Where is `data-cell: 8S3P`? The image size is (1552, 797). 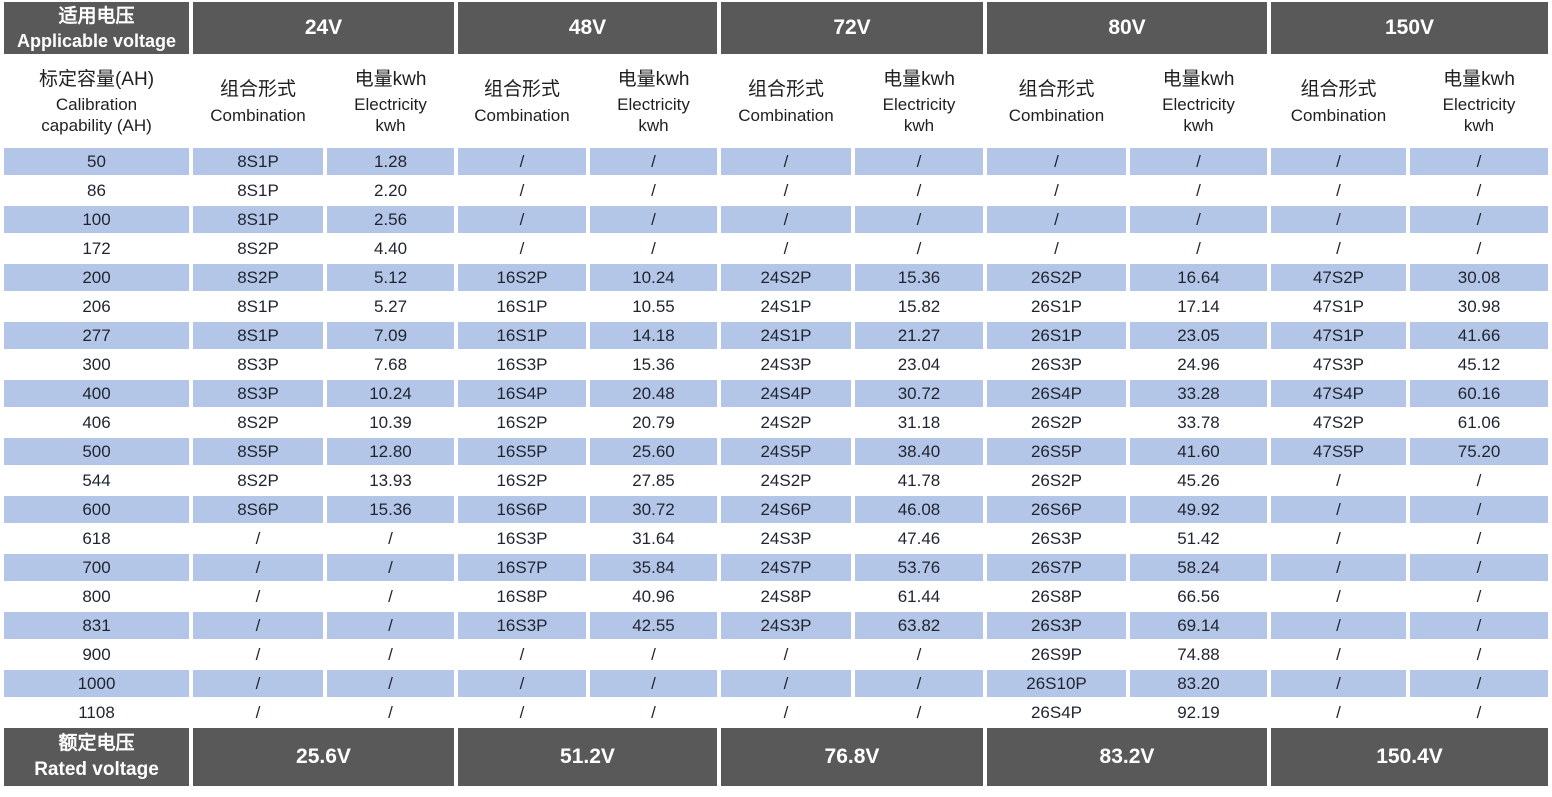
data-cell: 8S3P is located at coordinates (258, 393).